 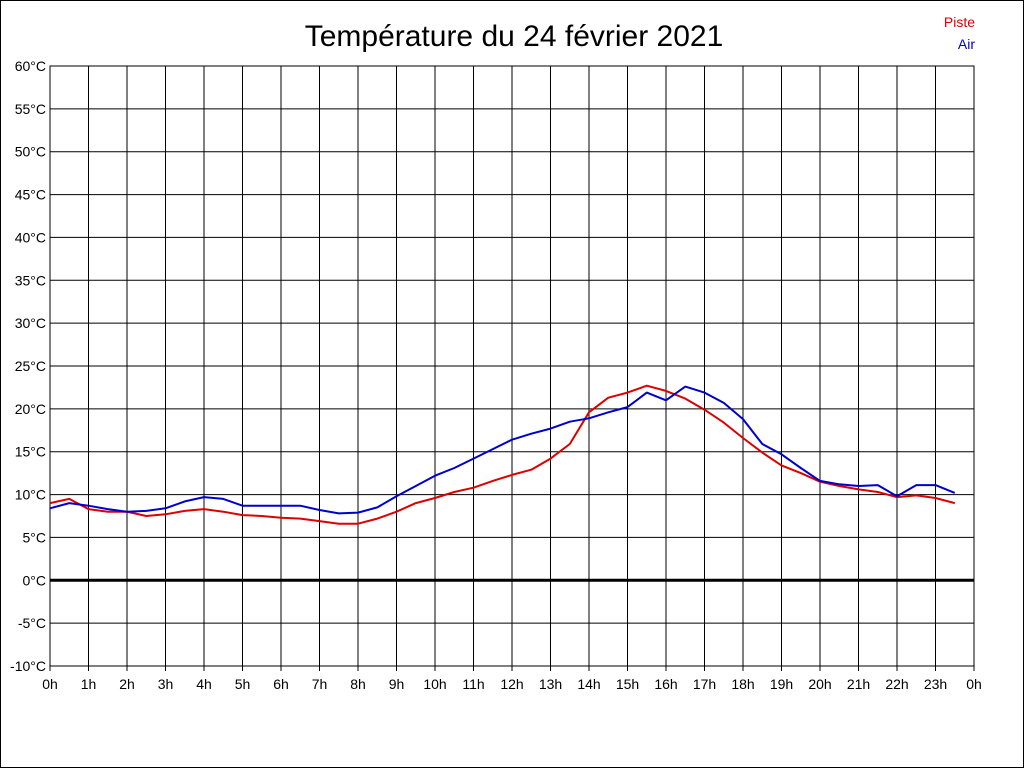 What do you see at coordinates (935, 684) in the screenshot?
I see `x-tick-label: 23h` at bounding box center [935, 684].